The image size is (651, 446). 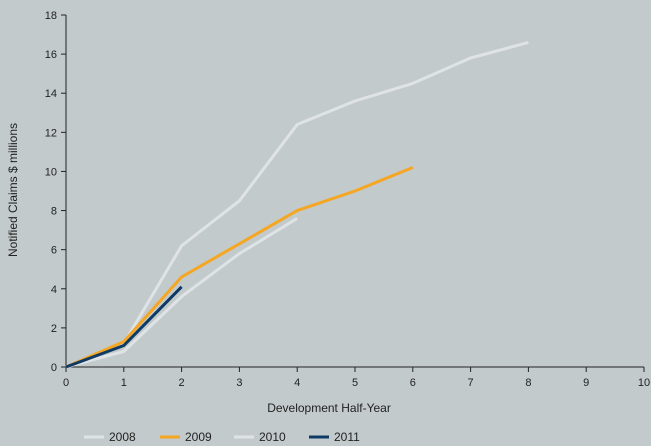 I want to click on y-tick-label: 8, so click(x=54, y=212).